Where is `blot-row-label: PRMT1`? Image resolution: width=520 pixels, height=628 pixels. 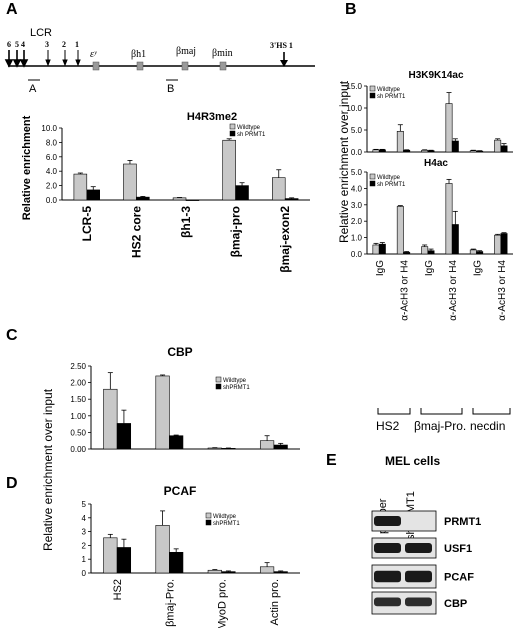
blot-row-label: PRMT1 is located at coordinates (462, 522).